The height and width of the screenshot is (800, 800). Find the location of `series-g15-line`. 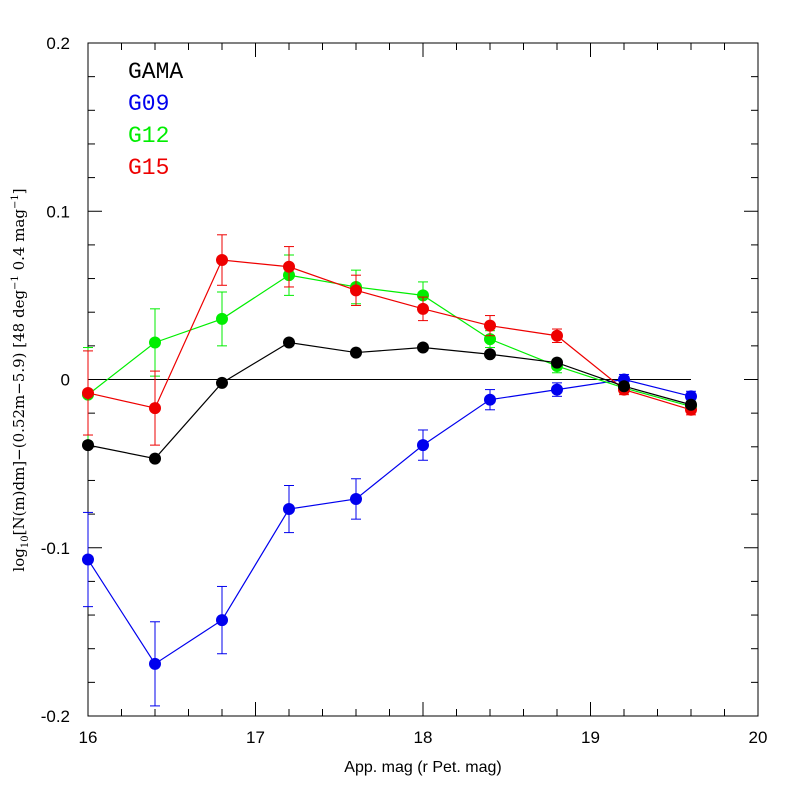

series-g15-line is located at coordinates (389, 335).